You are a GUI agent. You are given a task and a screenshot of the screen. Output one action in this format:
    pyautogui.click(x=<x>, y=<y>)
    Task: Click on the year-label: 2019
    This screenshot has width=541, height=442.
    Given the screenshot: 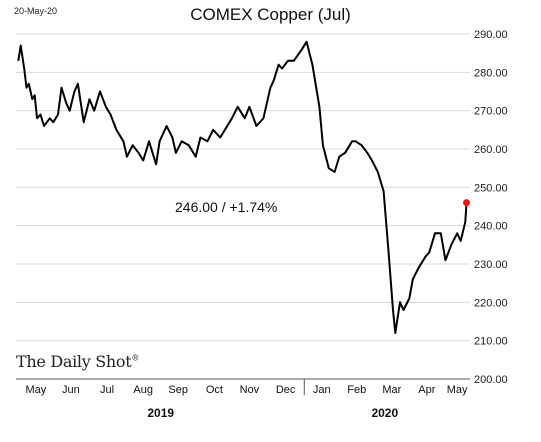 What is the action you would take?
    pyautogui.click(x=160, y=413)
    